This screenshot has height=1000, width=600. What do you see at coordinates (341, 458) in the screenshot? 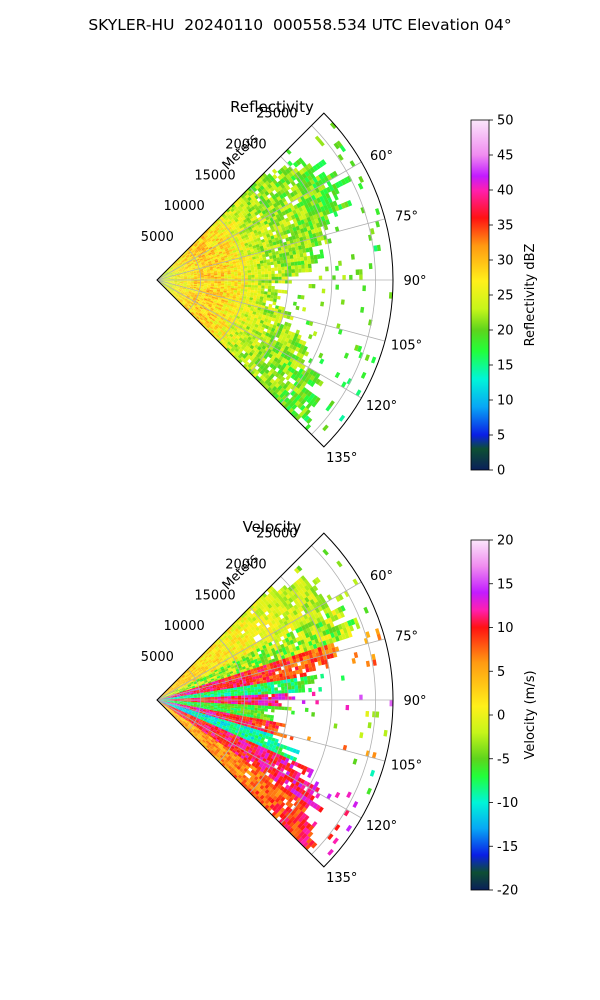
I see `theta-tick-label: 135°` at bounding box center [341, 458].